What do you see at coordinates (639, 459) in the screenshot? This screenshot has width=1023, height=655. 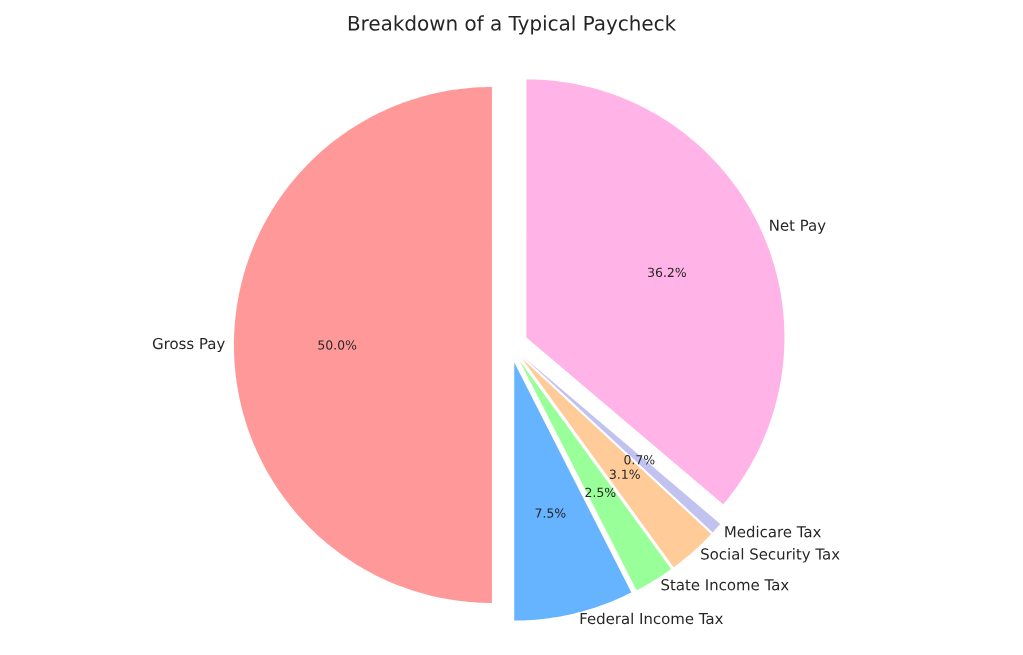 I see `data-label: 0.7%` at bounding box center [639, 459].